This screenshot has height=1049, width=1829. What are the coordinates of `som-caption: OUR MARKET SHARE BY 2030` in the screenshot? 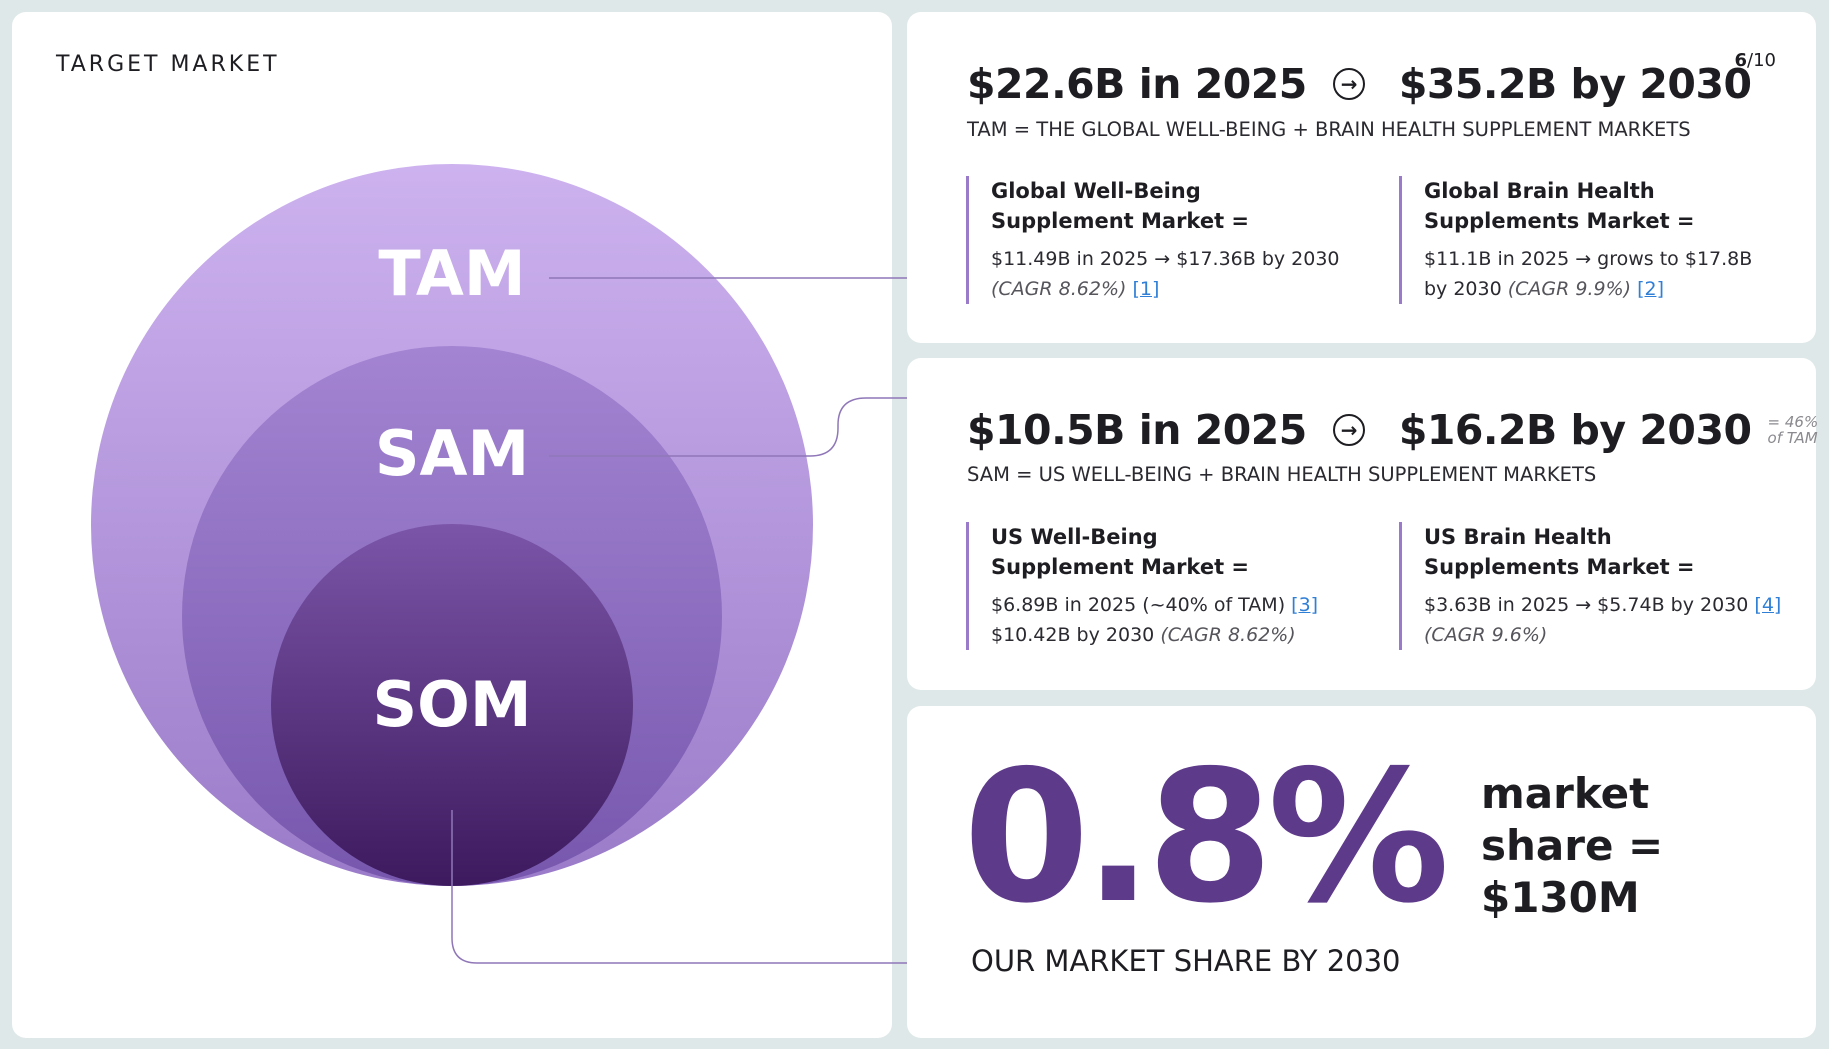 It's located at (1186, 961).